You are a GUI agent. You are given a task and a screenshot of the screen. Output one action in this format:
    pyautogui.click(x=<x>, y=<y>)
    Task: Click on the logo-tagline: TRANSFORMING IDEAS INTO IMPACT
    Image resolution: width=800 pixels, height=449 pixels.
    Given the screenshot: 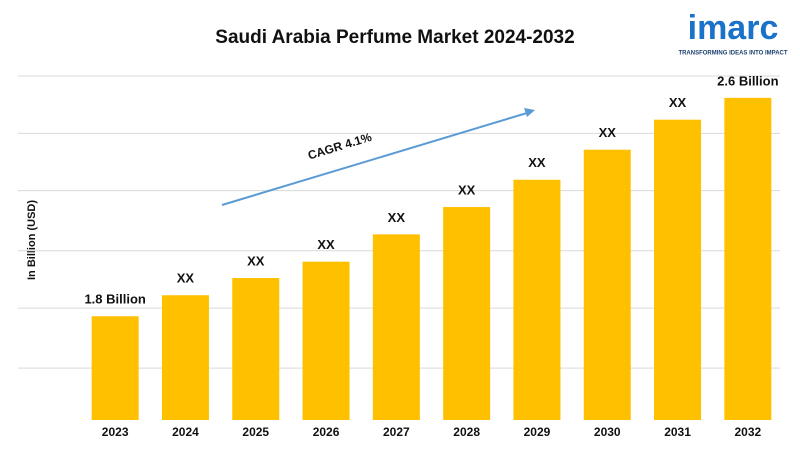 What is the action you would take?
    pyautogui.click(x=732, y=54)
    